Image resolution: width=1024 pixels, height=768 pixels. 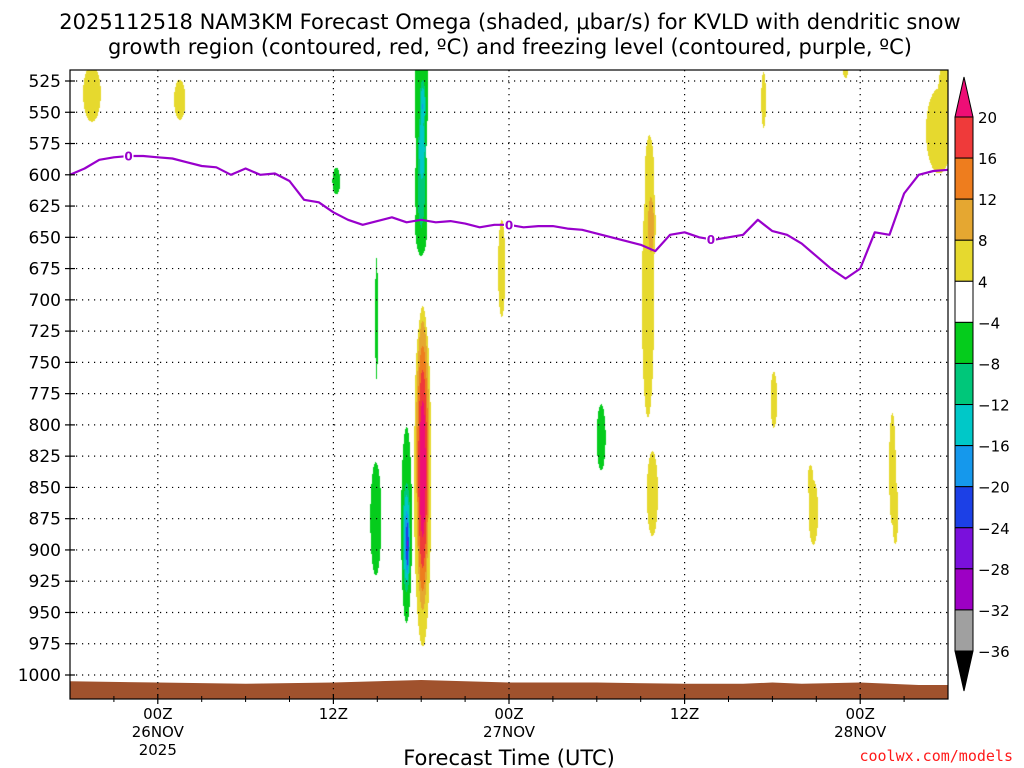 What do you see at coordinates (983, 282) in the screenshot?
I see `colorbar-label: 4` at bounding box center [983, 282].